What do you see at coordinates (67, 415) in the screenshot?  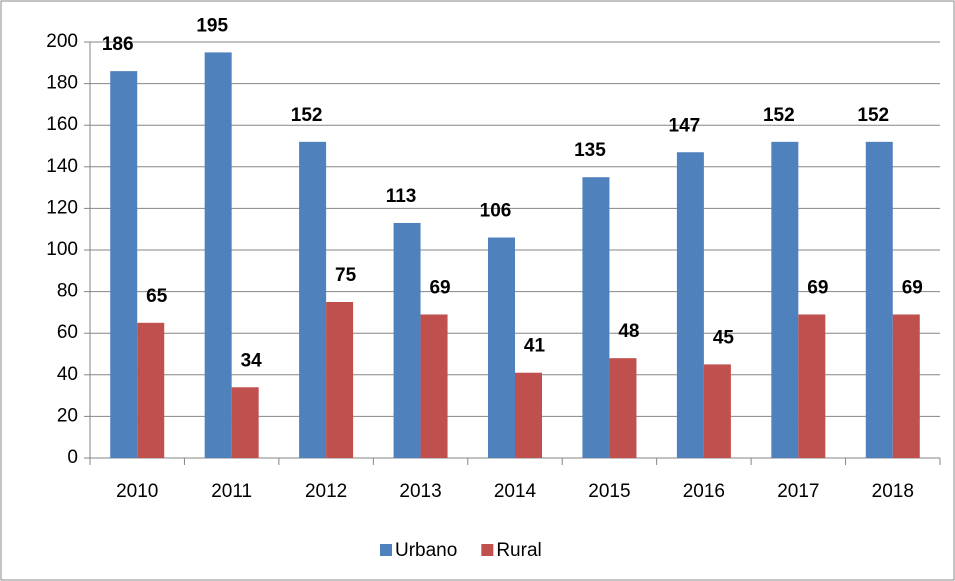 I see `y-tick-label: 20` at bounding box center [67, 415].